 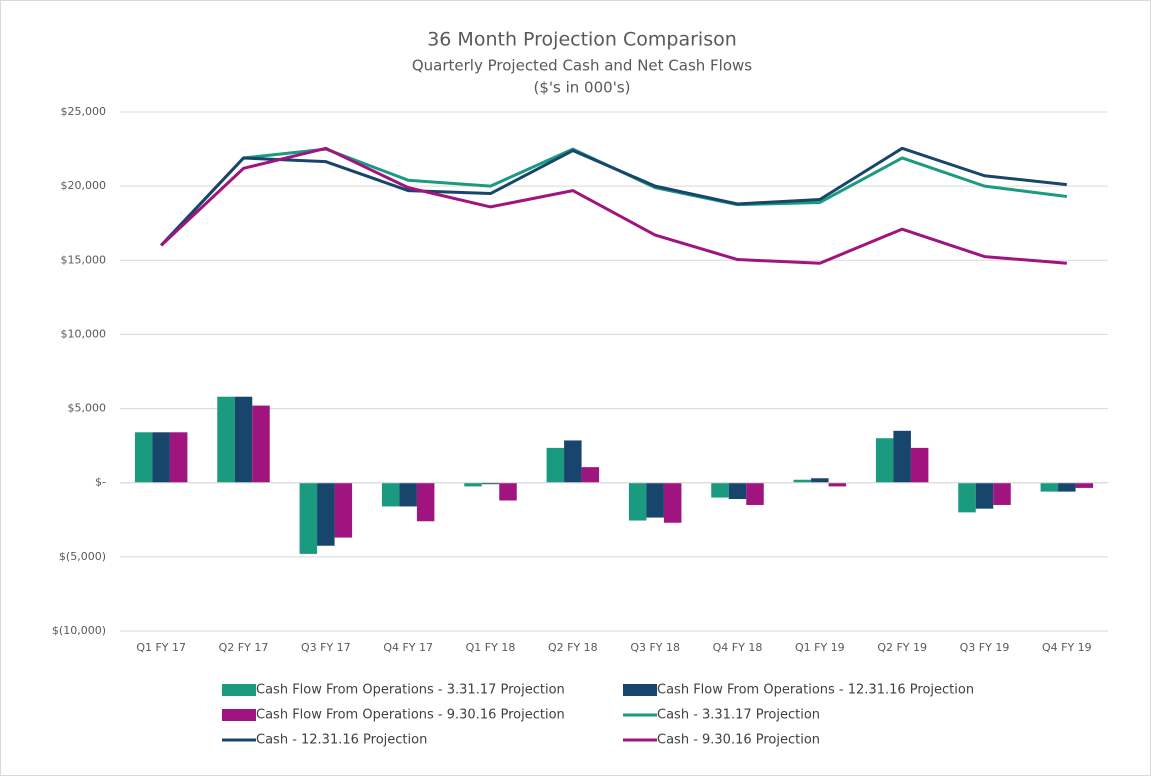 What do you see at coordinates (582, 88) in the screenshot?
I see `chart-subtitle: ($'s in 000's)` at bounding box center [582, 88].